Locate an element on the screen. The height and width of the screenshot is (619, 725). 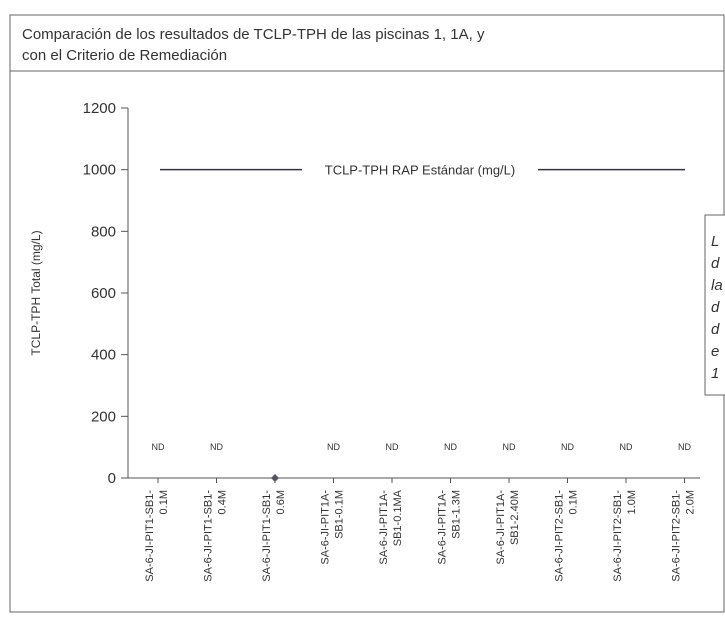
annotation-text: 1 is located at coordinates (715, 373).